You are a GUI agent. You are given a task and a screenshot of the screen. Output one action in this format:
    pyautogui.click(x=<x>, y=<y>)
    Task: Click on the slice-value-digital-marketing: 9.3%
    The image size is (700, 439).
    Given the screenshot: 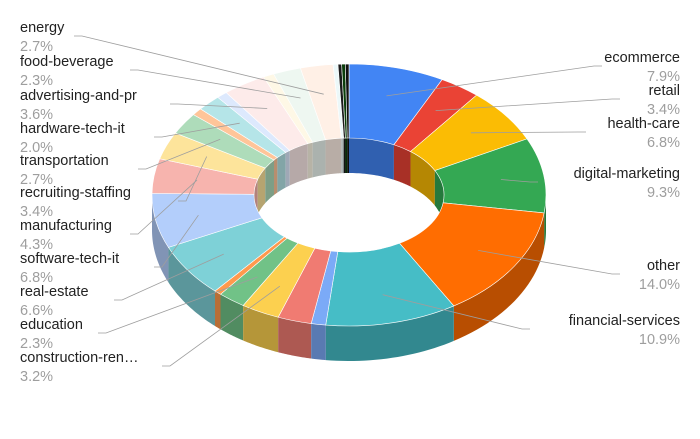 What is the action you would take?
    pyautogui.click(x=663, y=193)
    